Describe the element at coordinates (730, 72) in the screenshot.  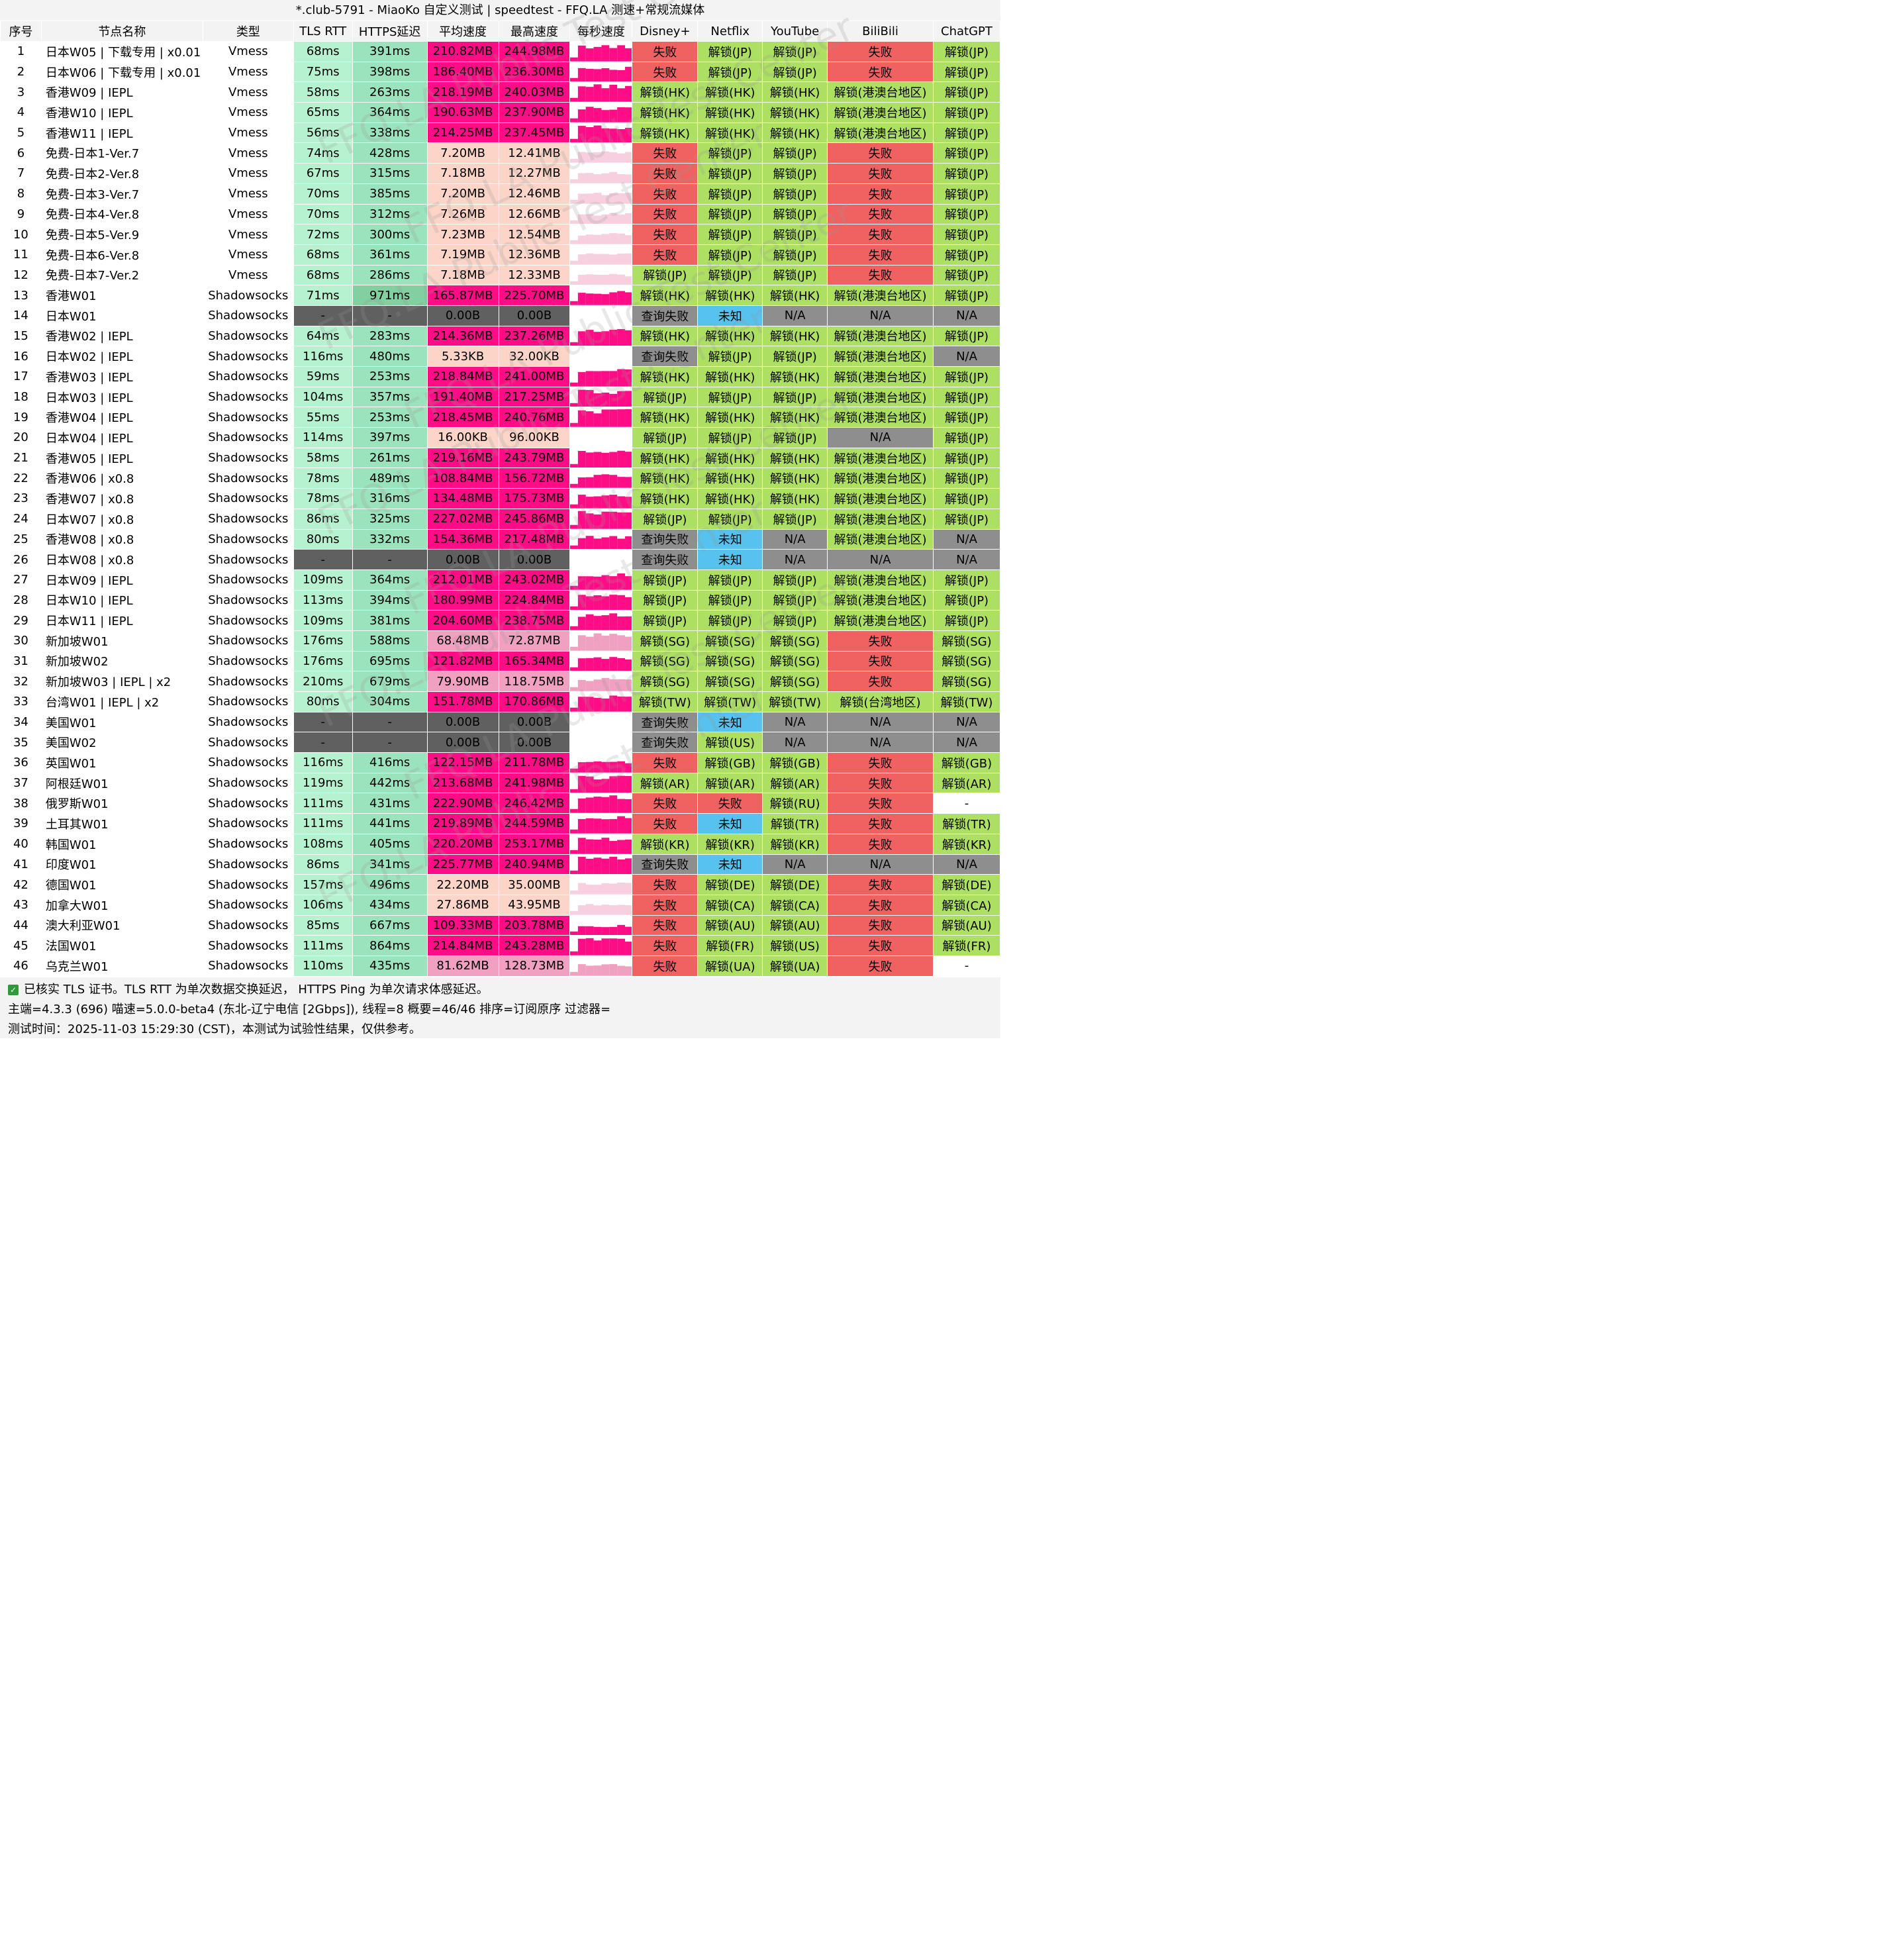
I see `cell-netflix: 解锁(JP)` at that location.